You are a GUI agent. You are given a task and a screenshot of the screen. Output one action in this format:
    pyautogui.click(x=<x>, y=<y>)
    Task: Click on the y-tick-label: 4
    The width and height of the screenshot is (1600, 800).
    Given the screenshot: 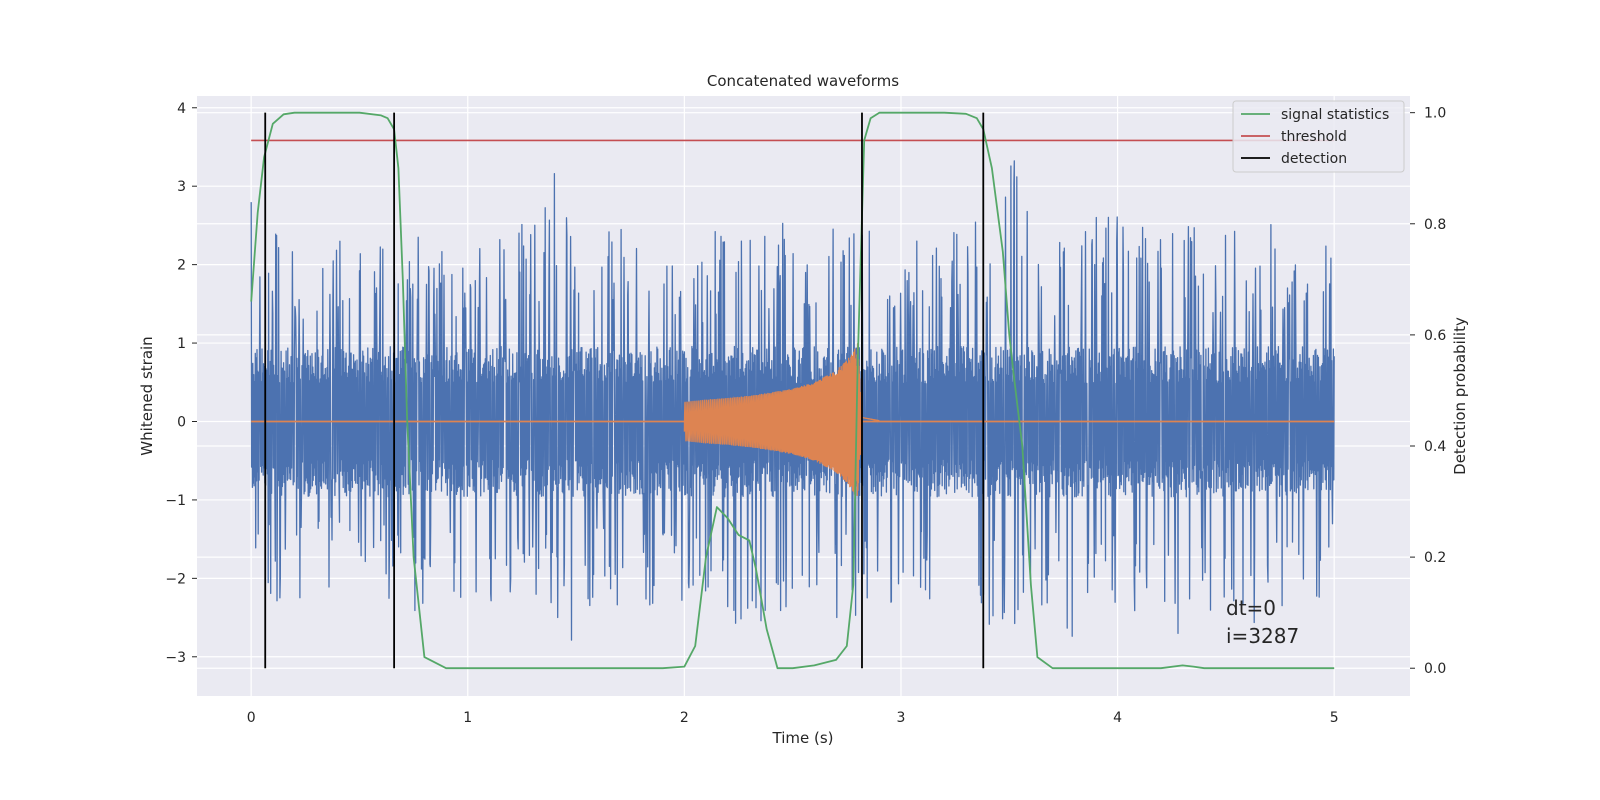 What is the action you would take?
    pyautogui.click(x=181, y=109)
    